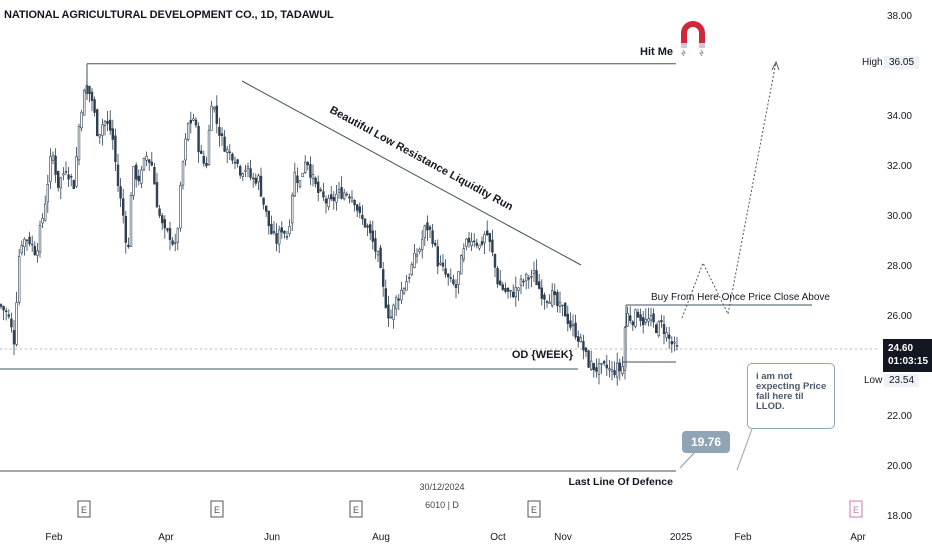 The image size is (932, 550). I want to click on trendline-label: Beautiful Low Resistance Liquidity Run, so click(422, 158).